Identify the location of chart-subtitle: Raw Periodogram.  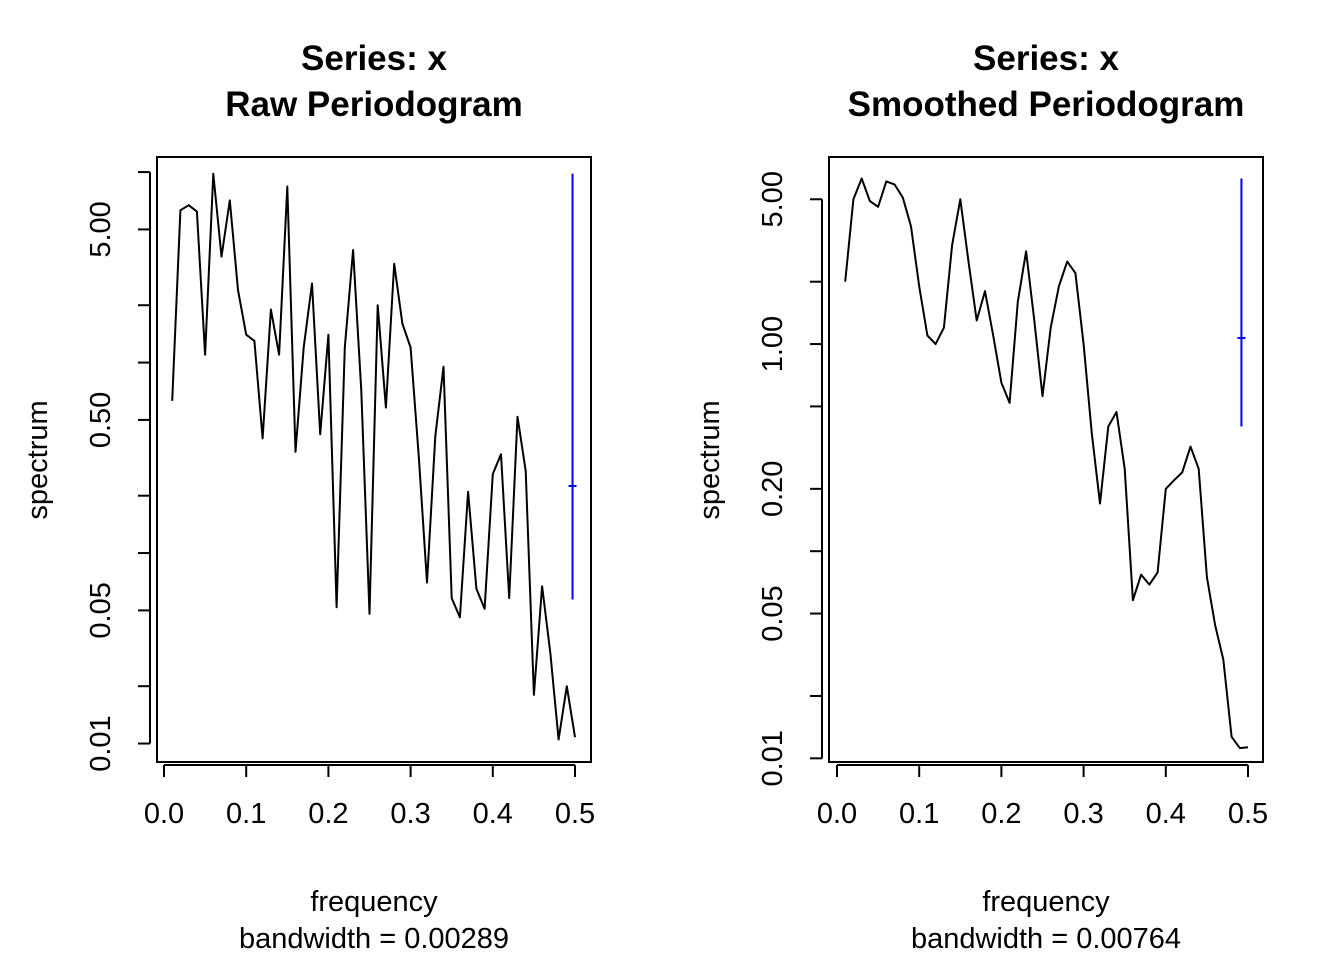
(374, 104).